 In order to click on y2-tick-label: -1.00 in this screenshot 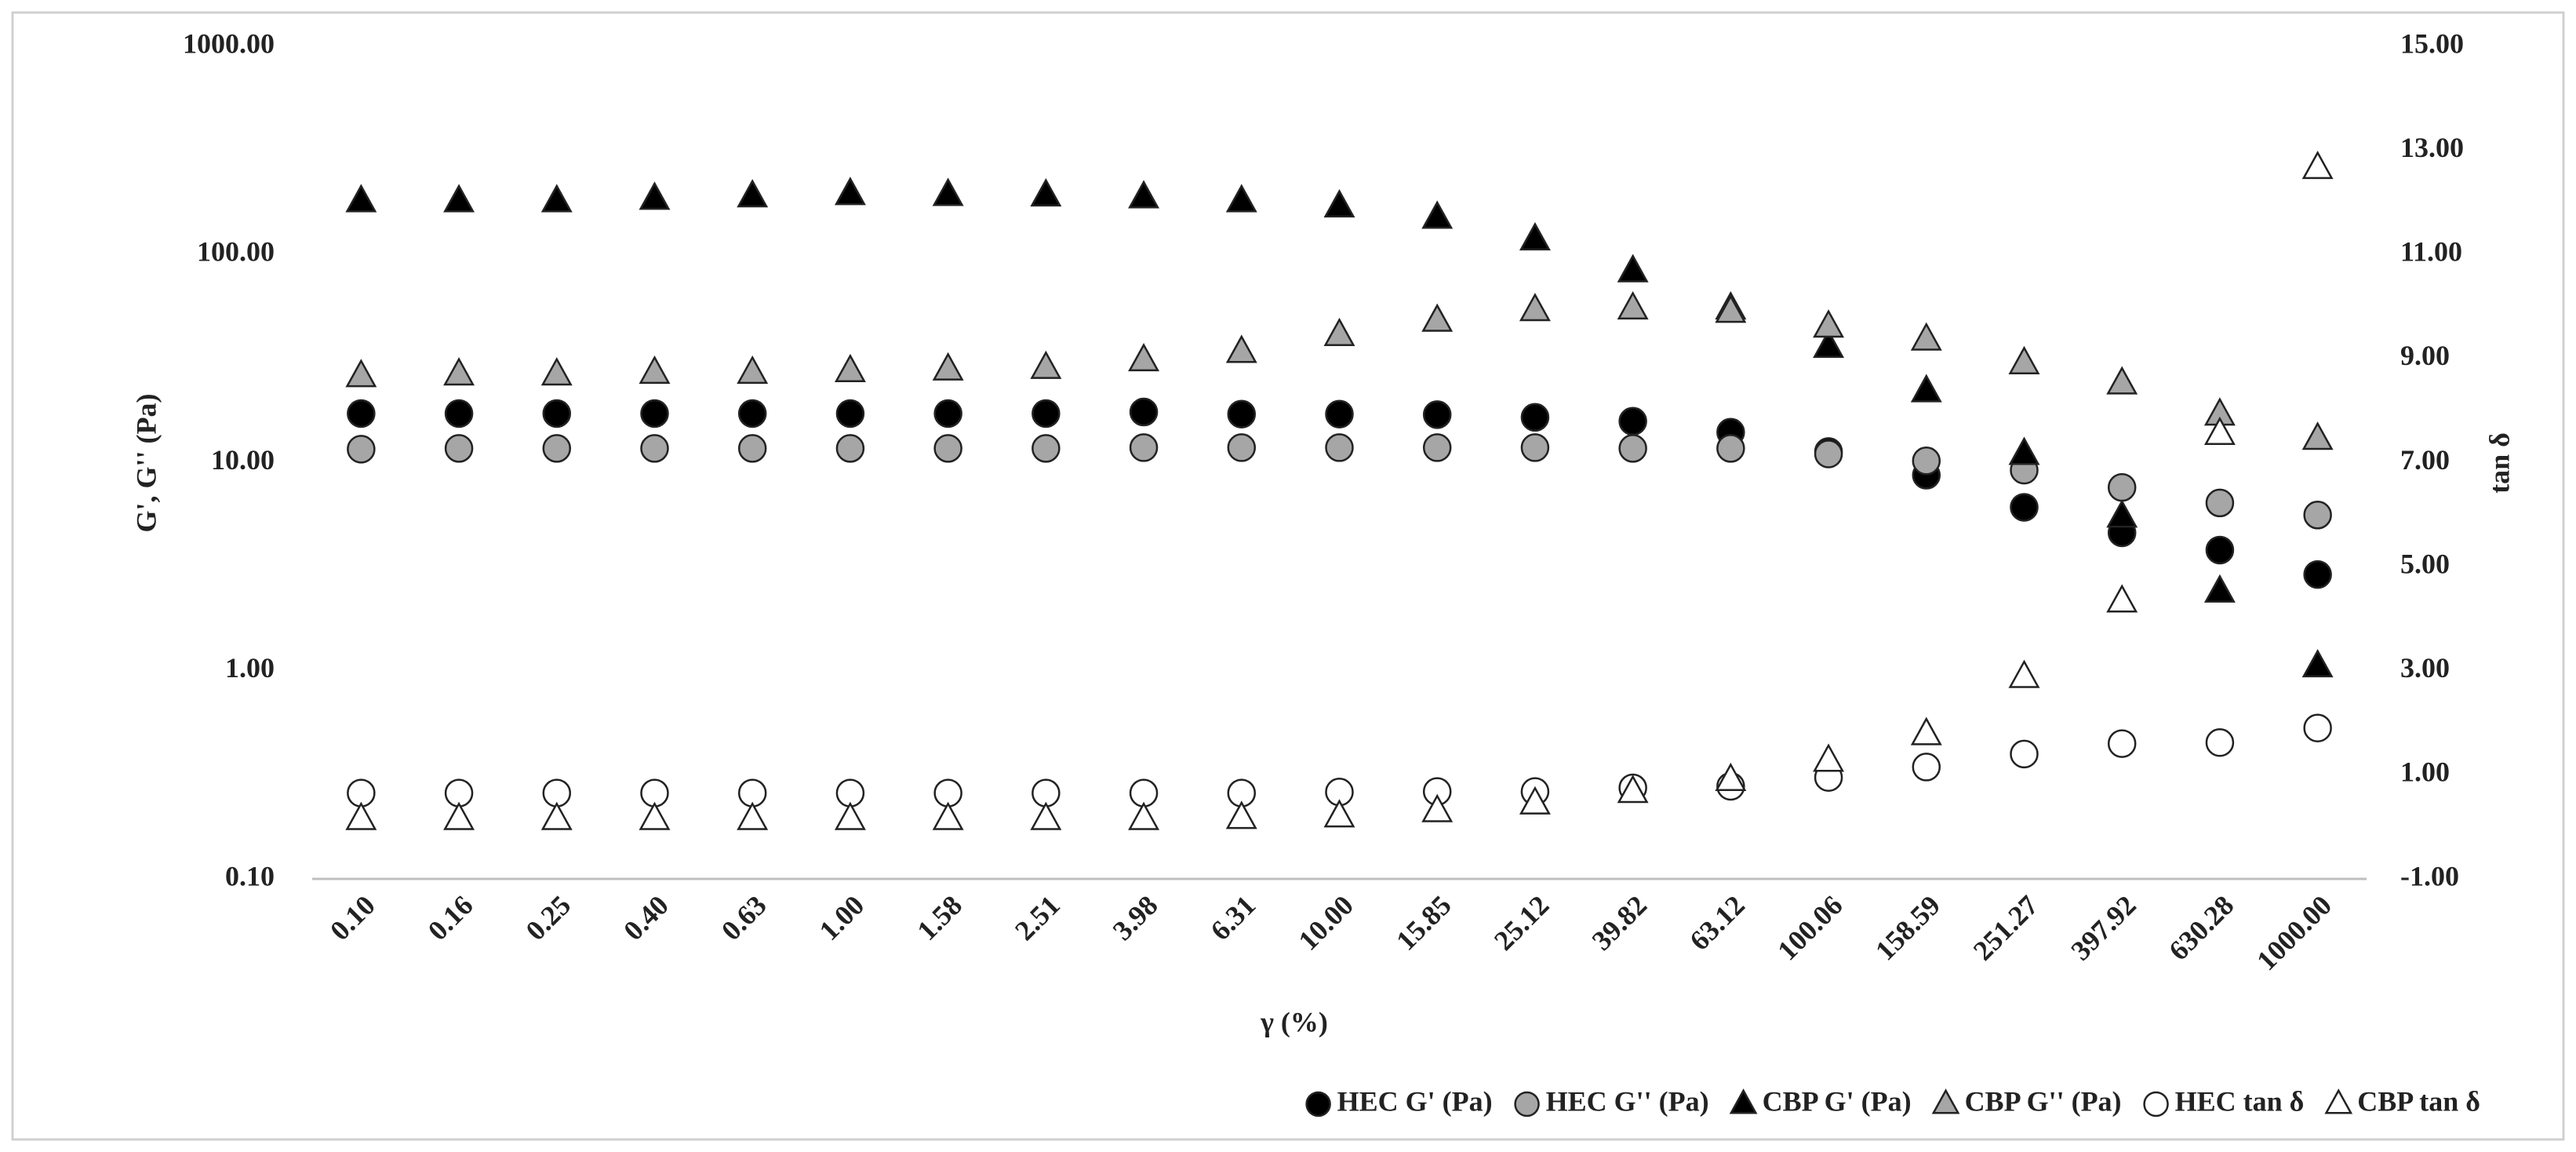, I will do `click(2429, 876)`.